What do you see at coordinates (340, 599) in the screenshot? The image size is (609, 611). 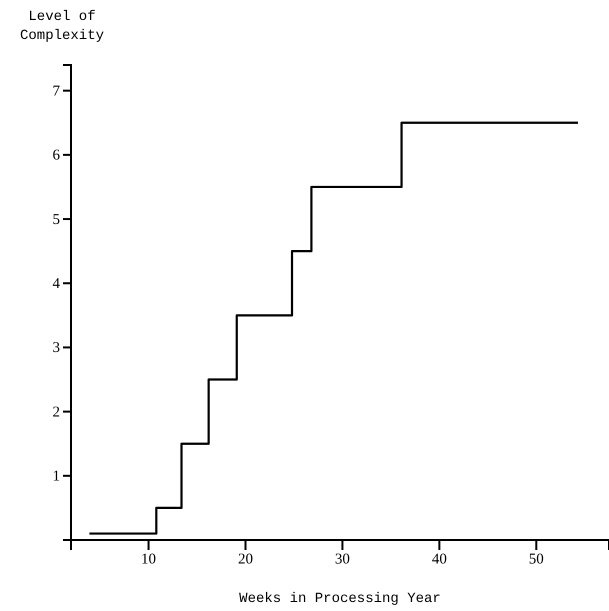 I see `x-axis-title: Weeks in Processing Year` at bounding box center [340, 599].